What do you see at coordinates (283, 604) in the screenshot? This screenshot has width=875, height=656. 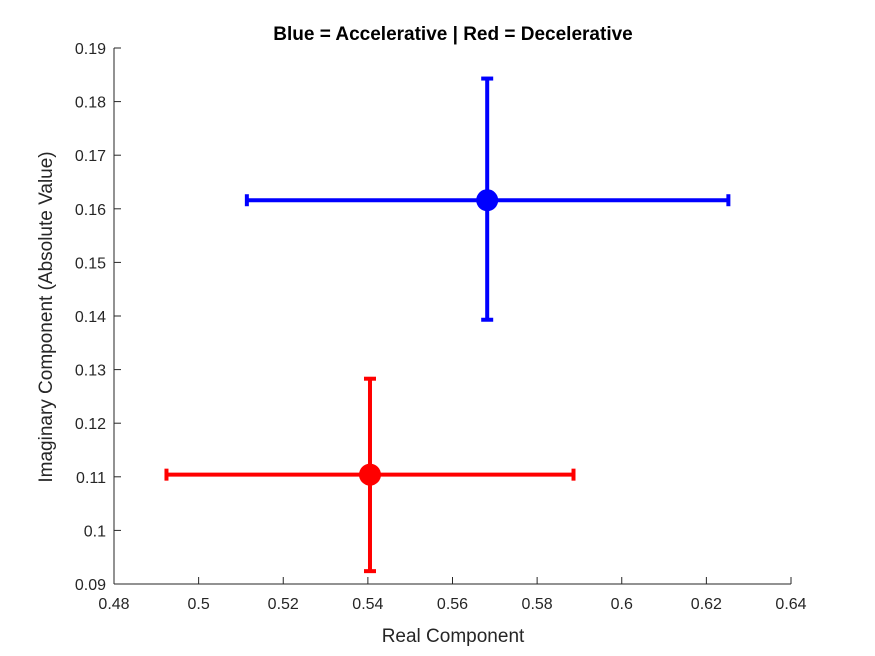 I see `x-tick-label: 0.52` at bounding box center [283, 604].